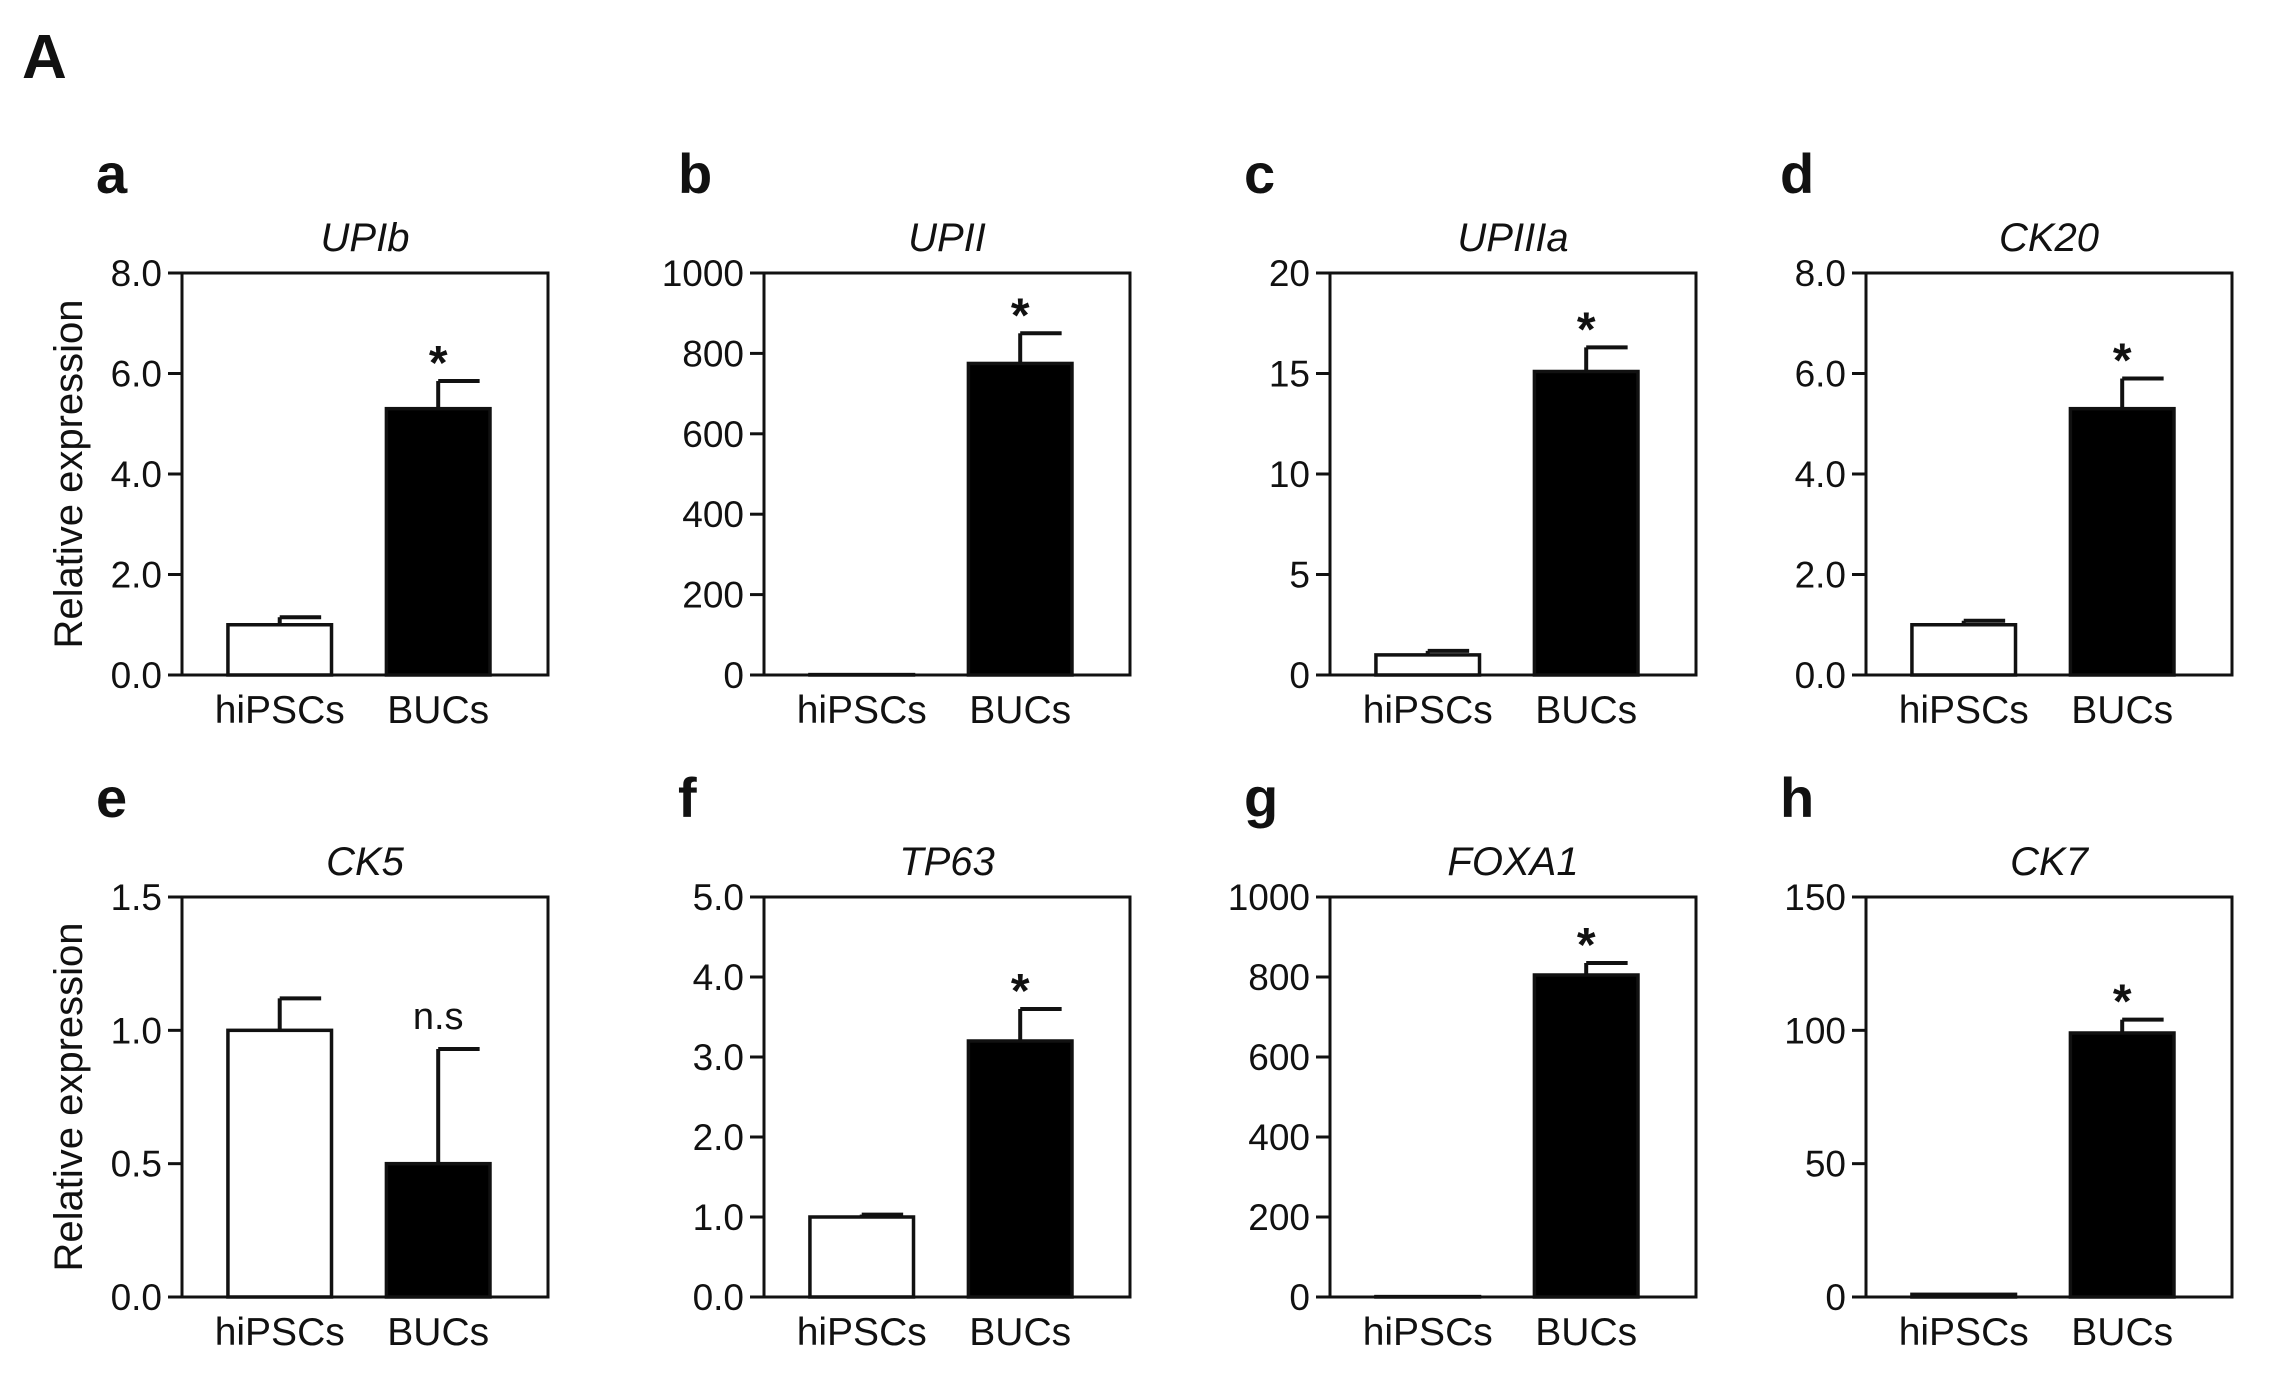 Image resolution: width=2295 pixels, height=1373 pixels. I want to click on panel-c-ytick-label-2: 10, so click(1289, 474).